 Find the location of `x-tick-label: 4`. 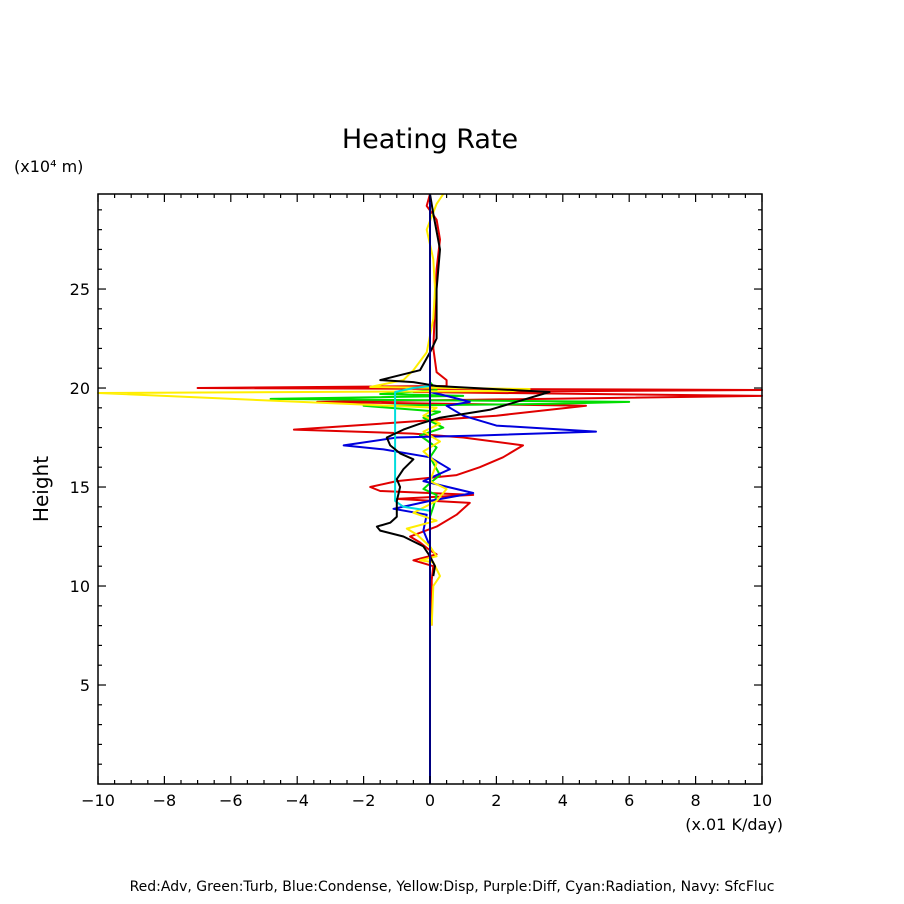

x-tick-label: 4 is located at coordinates (563, 800).